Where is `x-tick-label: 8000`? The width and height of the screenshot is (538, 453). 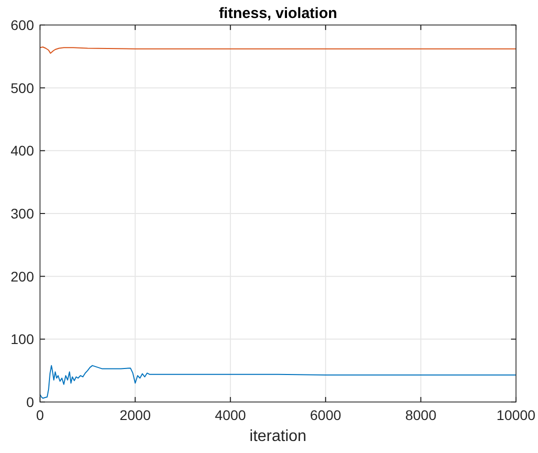 x-tick-label: 8000 is located at coordinates (421, 415).